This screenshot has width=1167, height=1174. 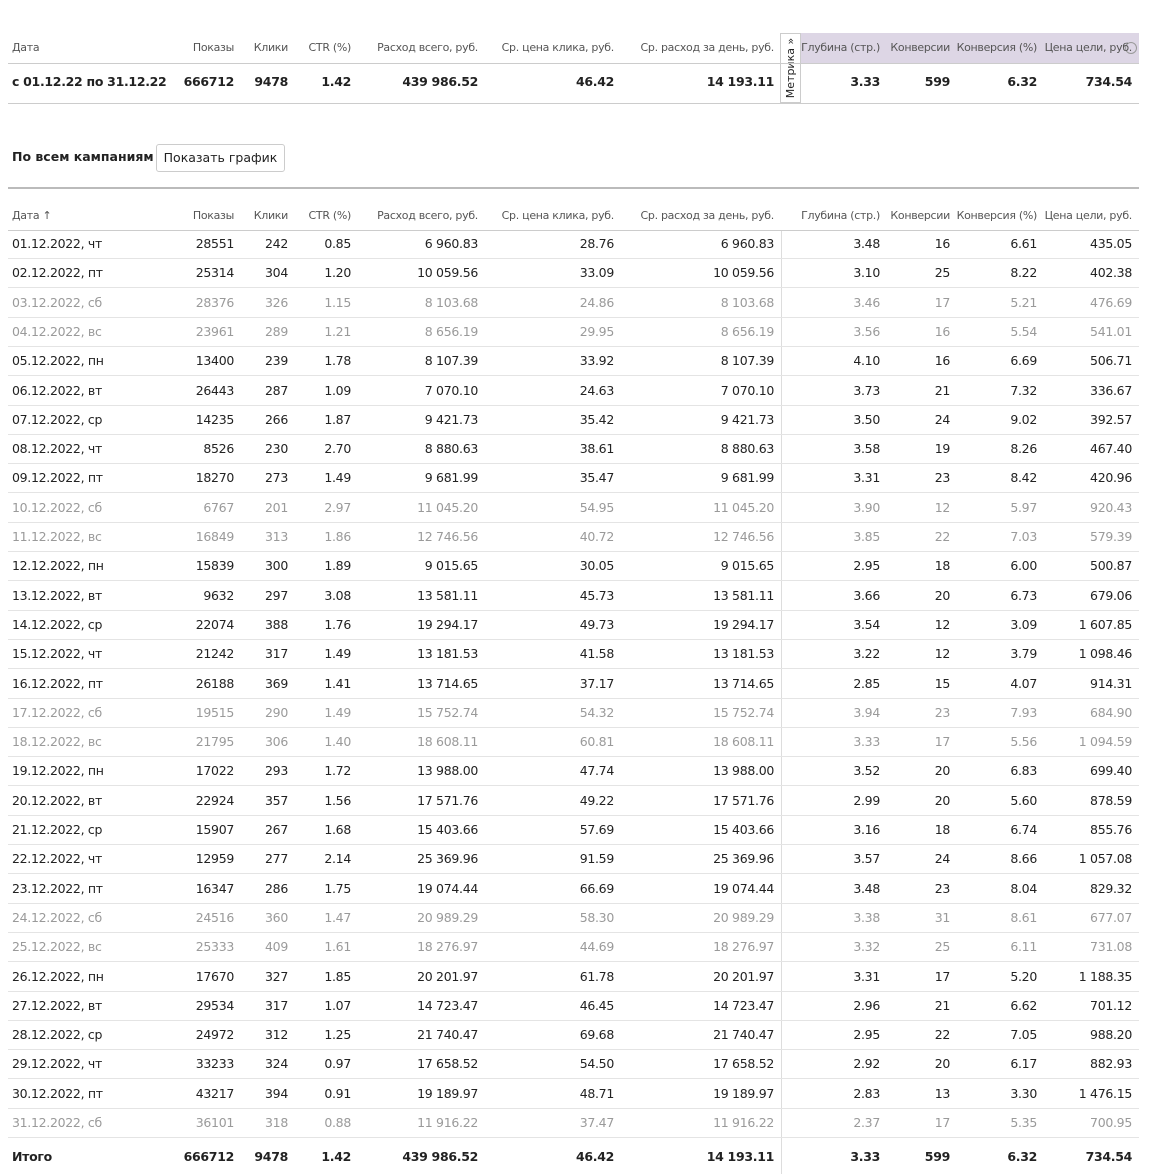 I want to click on table-cell: 6767, so click(x=218, y=507).